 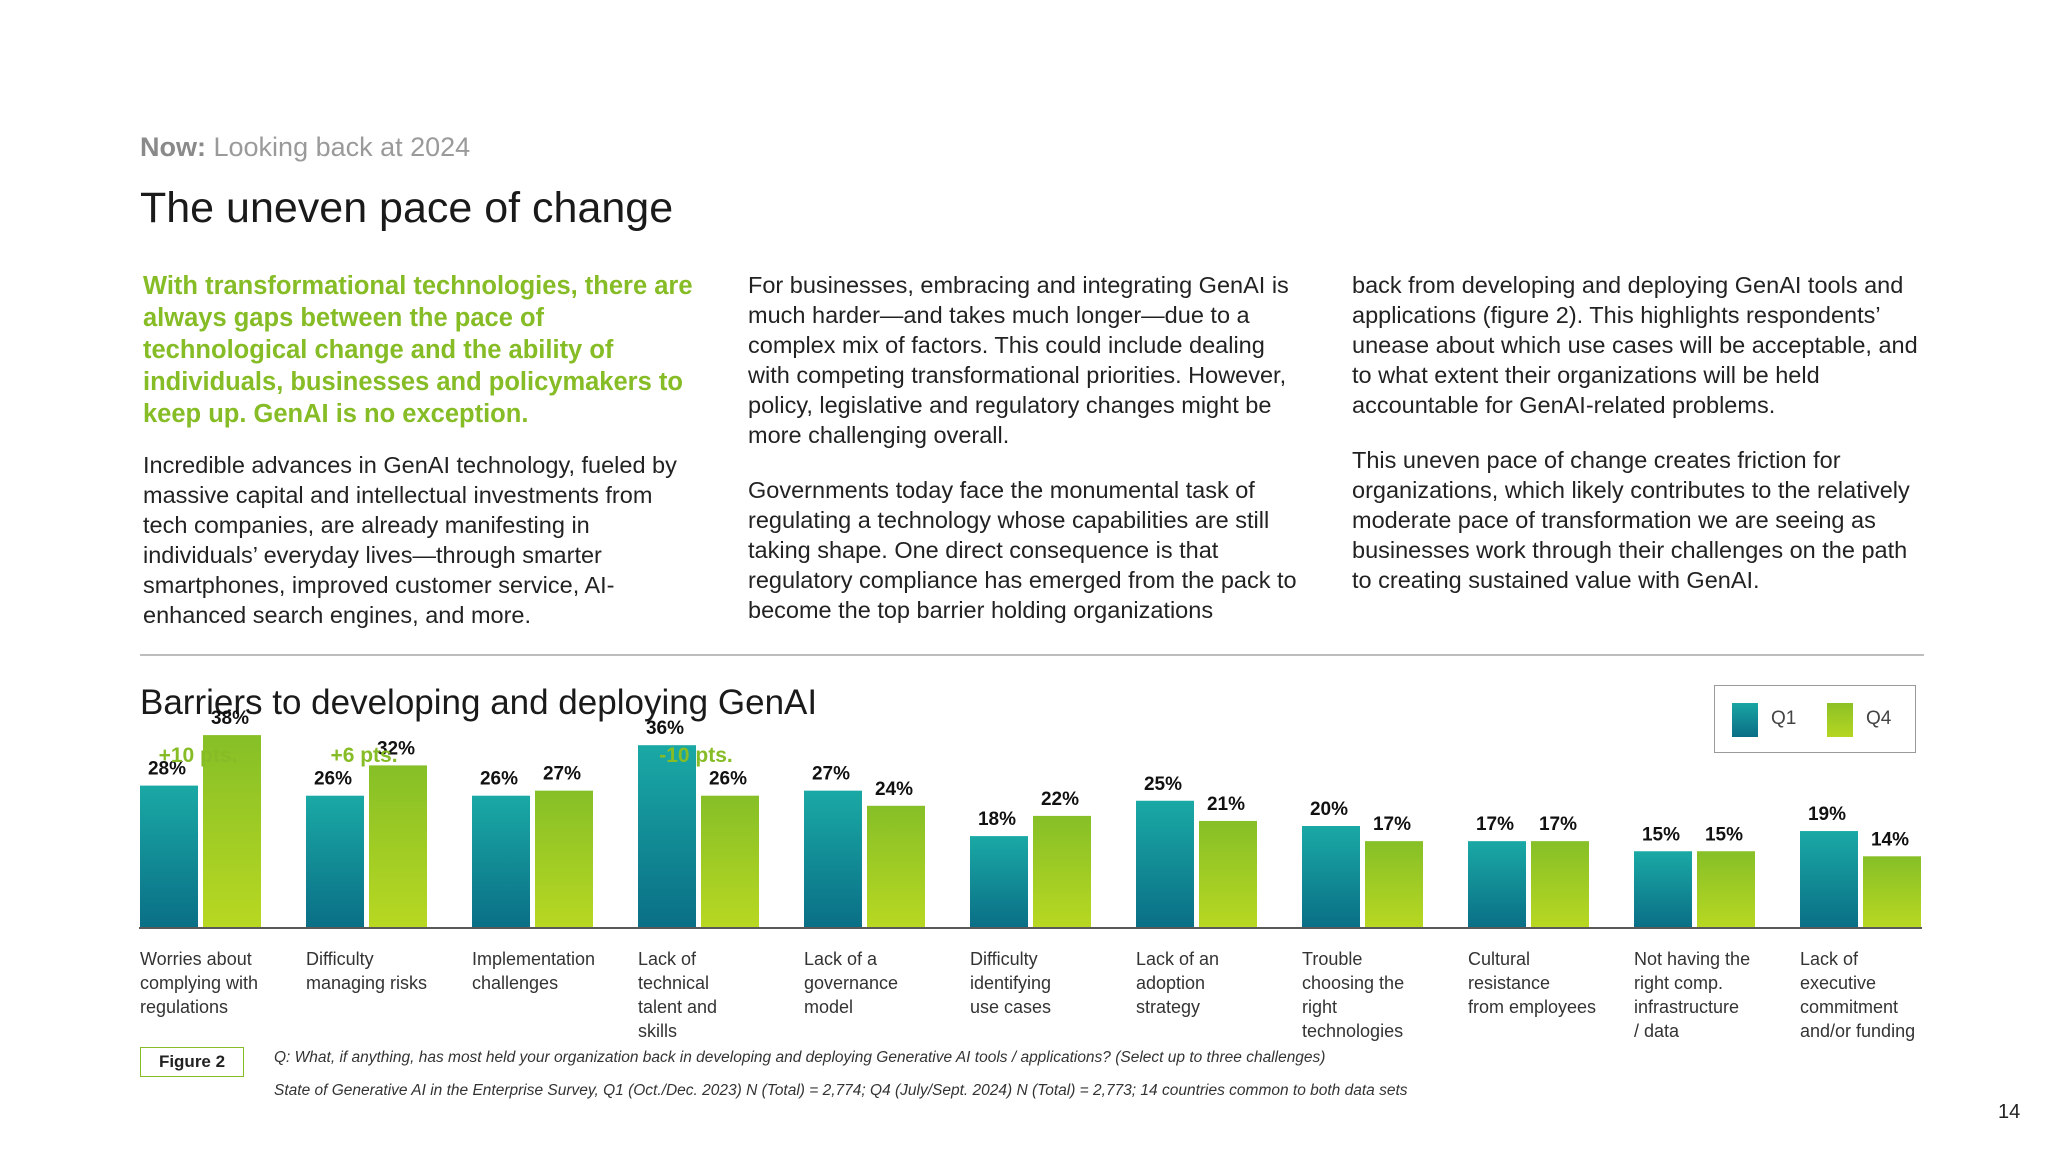 I want to click on chart-legend: Q1 Q4, so click(x=1815, y=719).